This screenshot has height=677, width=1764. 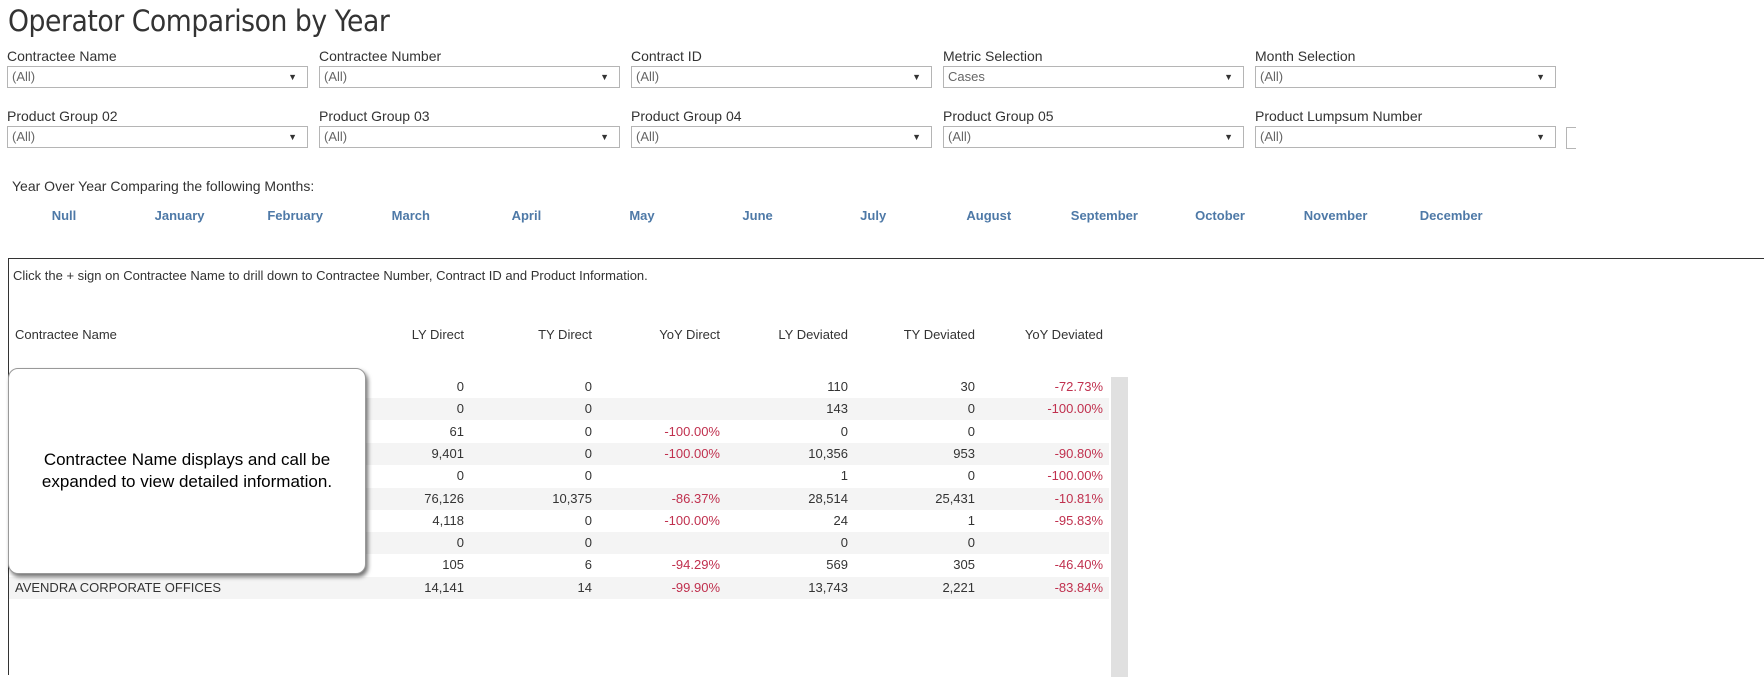 I want to click on column-header: LY Deviated, so click(x=813, y=334).